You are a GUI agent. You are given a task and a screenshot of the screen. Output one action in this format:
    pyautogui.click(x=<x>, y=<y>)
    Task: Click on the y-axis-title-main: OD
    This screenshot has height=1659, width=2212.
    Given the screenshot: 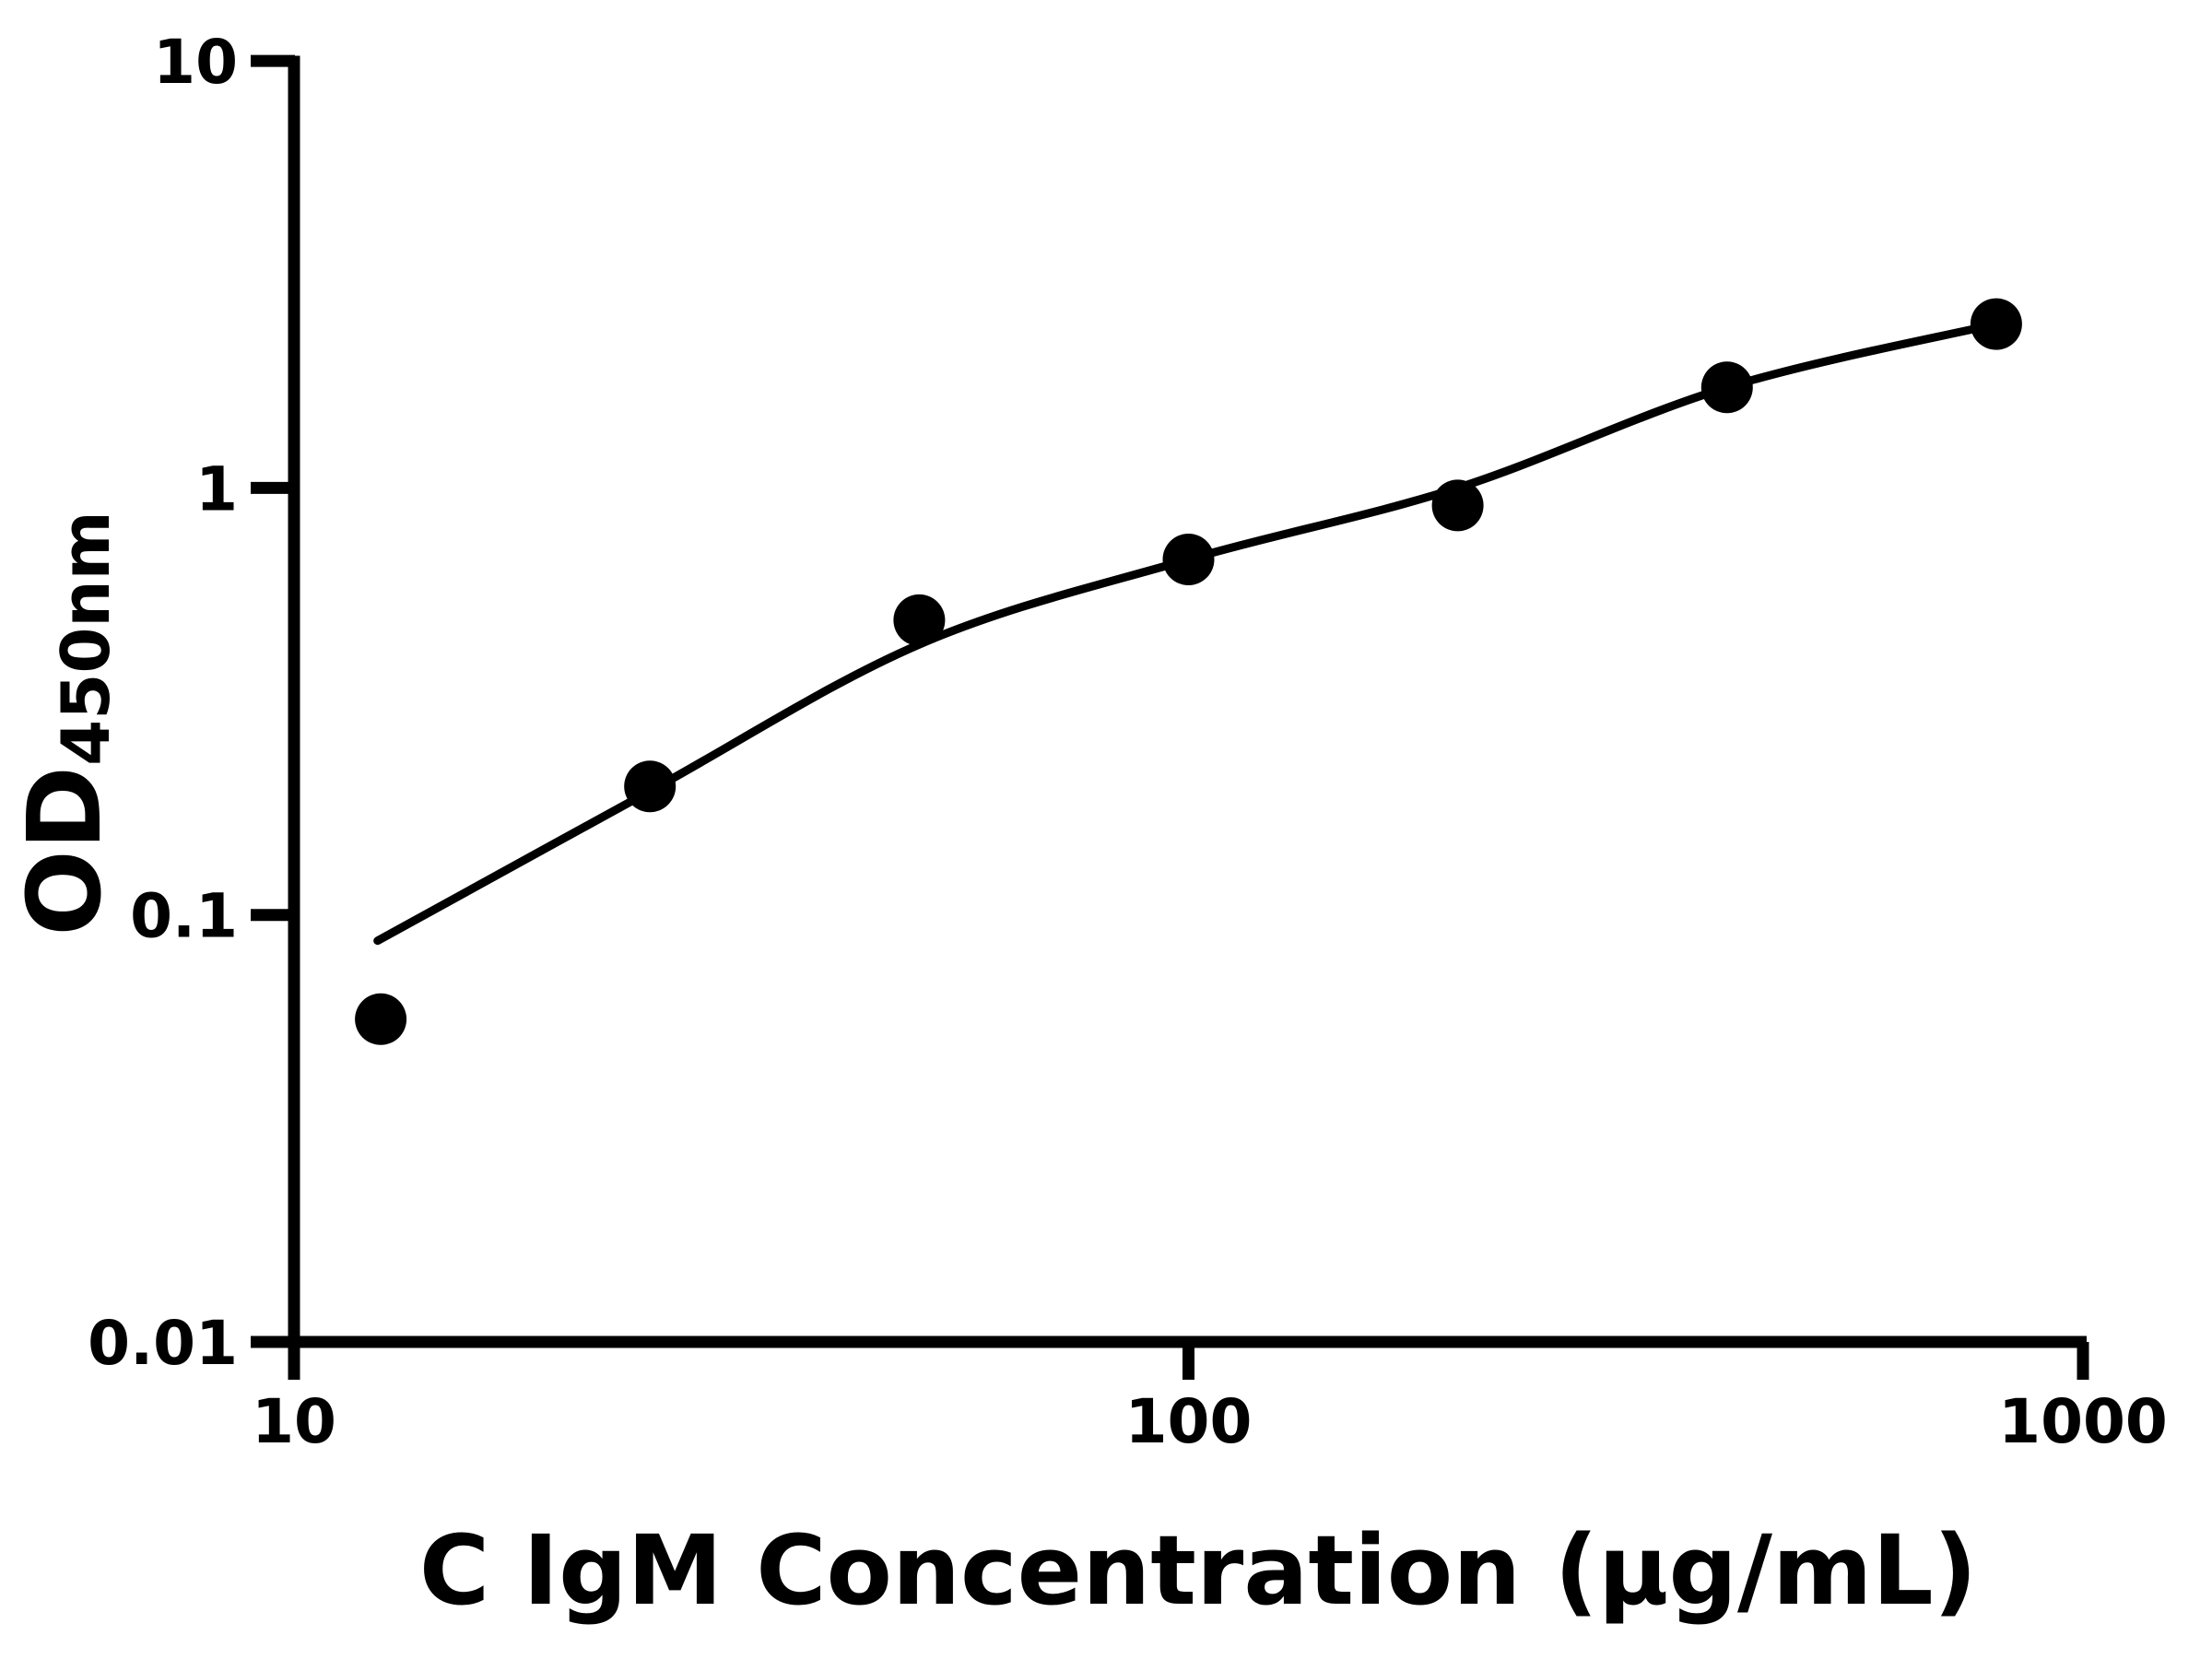 What is the action you would take?
    pyautogui.click(x=65, y=851)
    